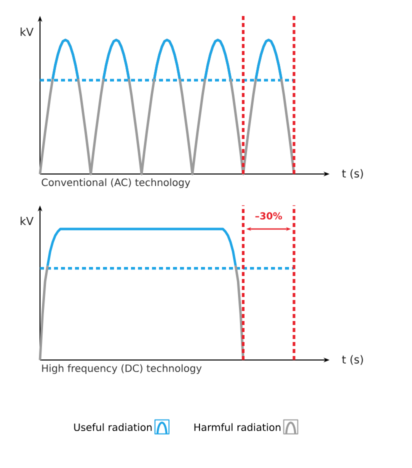 This screenshot has width=412, height=468. I want to click on legend-label: Harmful radiation, so click(237, 427).